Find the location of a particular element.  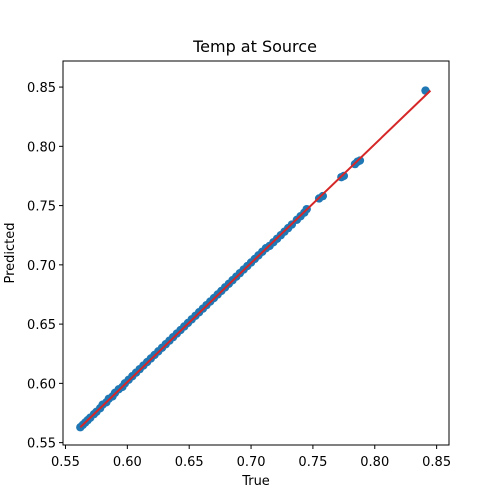

y-tick-label: 0.85 is located at coordinates (41, 88).